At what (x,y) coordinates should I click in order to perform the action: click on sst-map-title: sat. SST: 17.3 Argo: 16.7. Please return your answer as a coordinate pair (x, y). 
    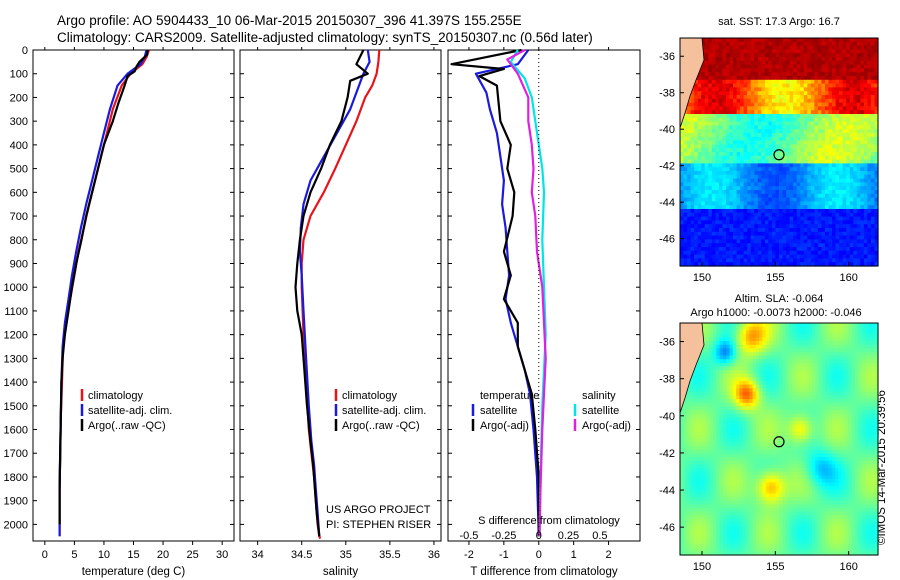
    Looking at the image, I should click on (779, 22).